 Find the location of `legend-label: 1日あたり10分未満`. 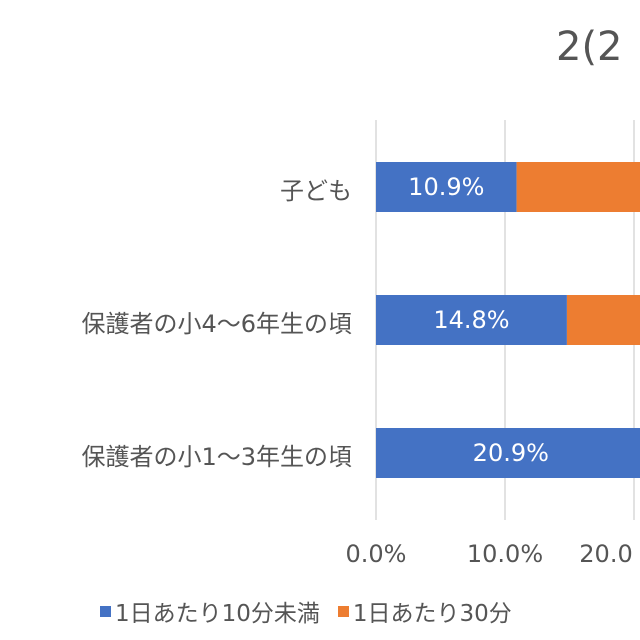

legend-label: 1日あたり10分未満 is located at coordinates (217, 614).